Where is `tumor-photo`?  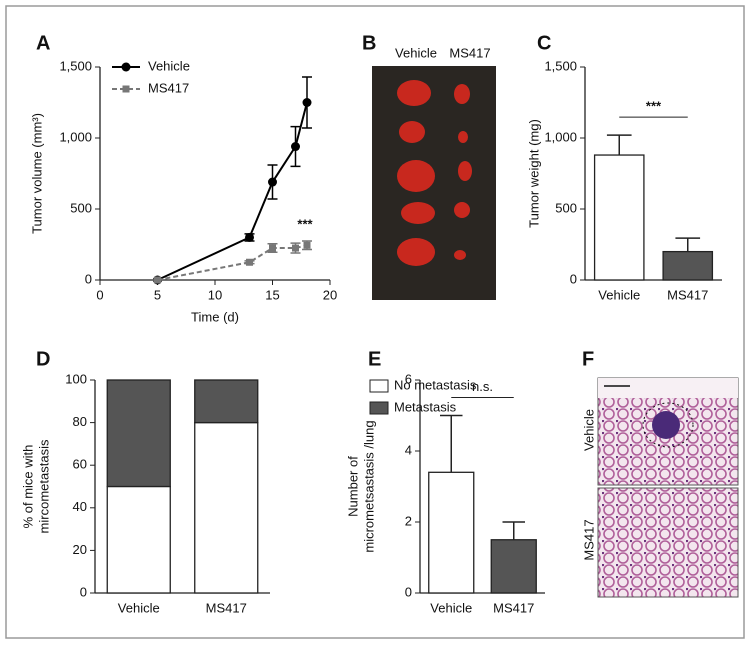
tumor-photo is located at coordinates (434, 183).